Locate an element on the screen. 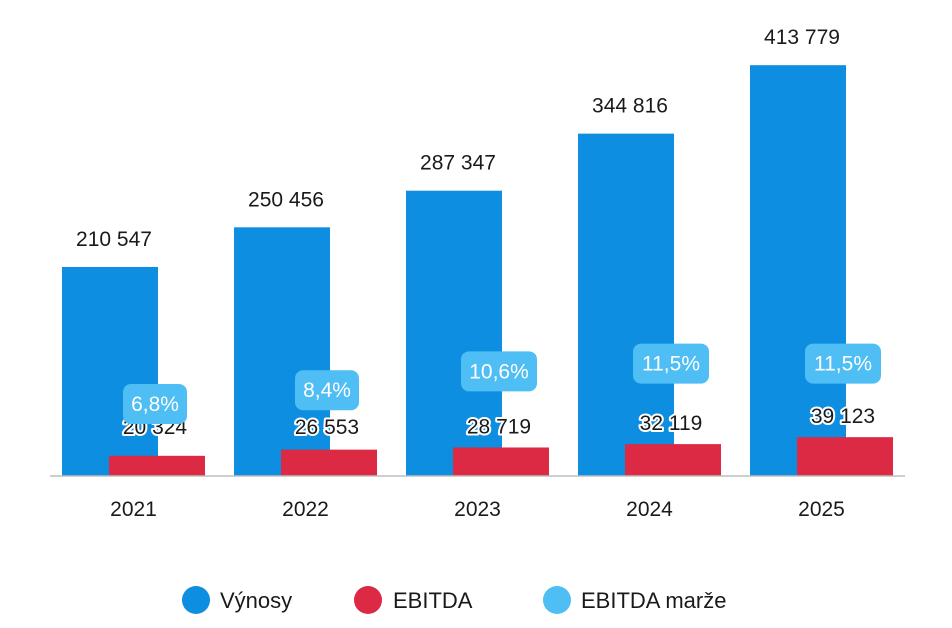  margin-bubble-2023 is located at coordinates (499, 371).